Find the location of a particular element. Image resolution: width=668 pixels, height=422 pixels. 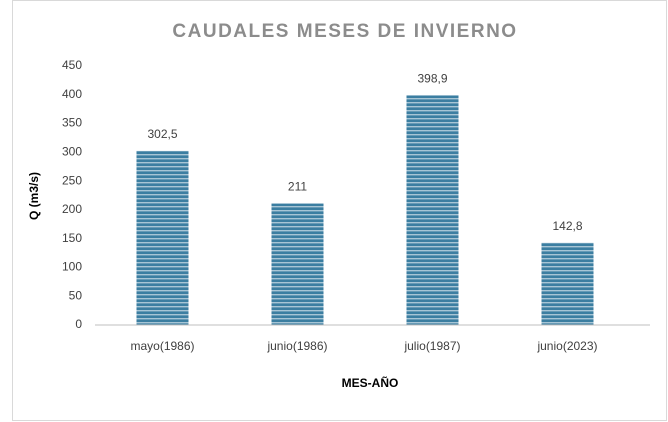

y-tick-label: 200 is located at coordinates (72, 209).